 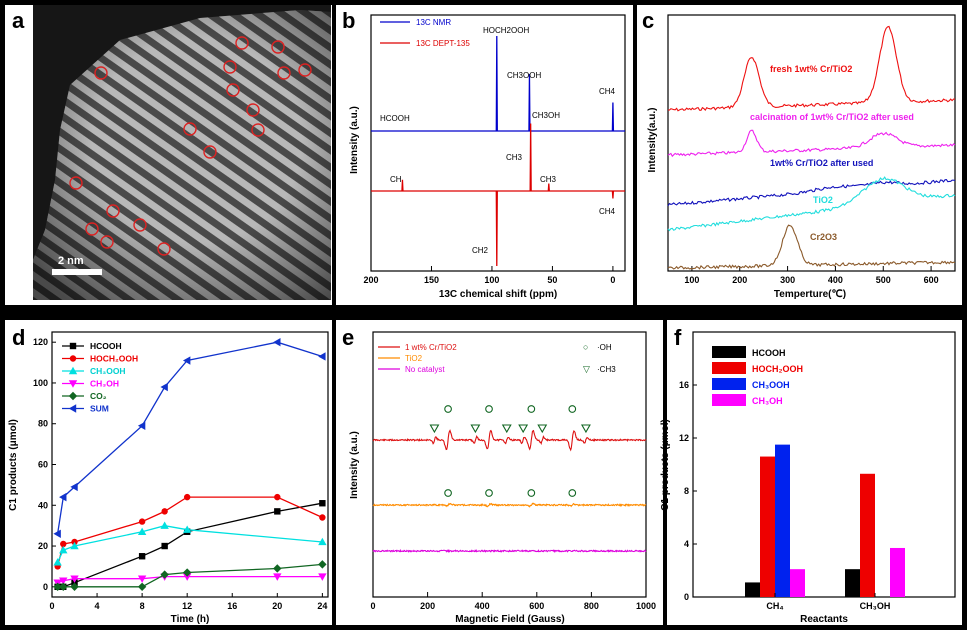 What do you see at coordinates (106, 346) in the screenshot?
I see `legend-label-0: HCOOH` at bounding box center [106, 346].